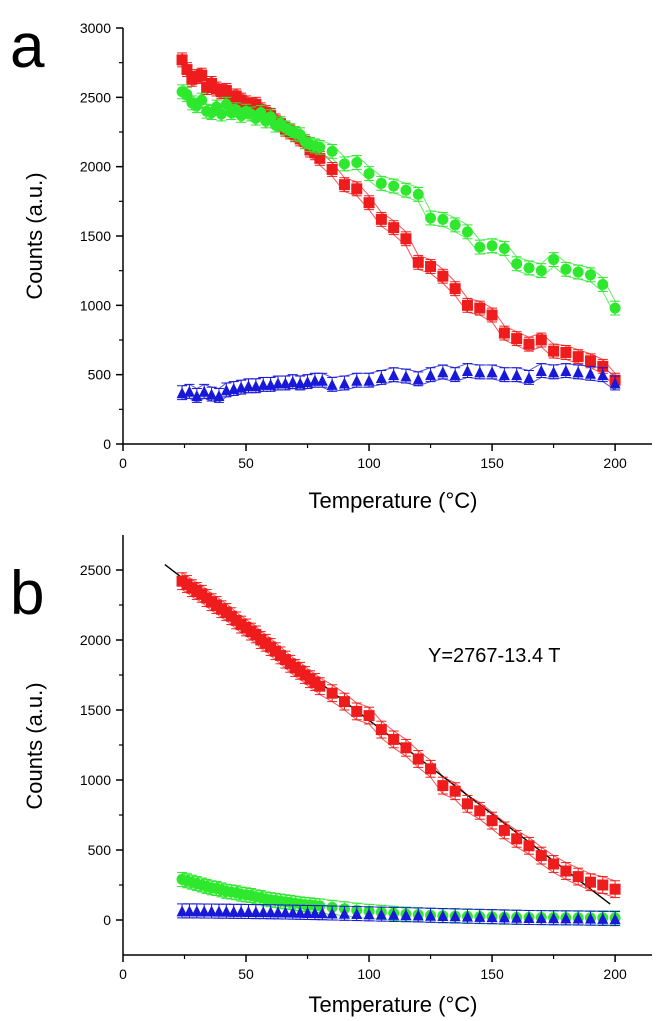 The image size is (656, 1021). I want to click on y-tick-label: 0, so click(107, 920).